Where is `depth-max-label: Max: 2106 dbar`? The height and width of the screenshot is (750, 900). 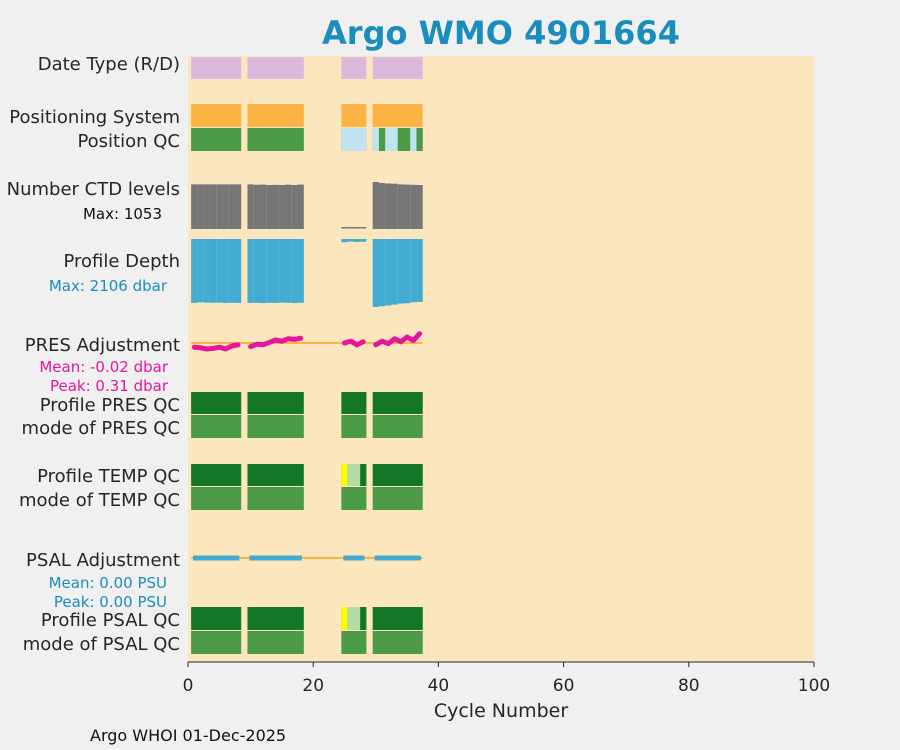 depth-max-label: Max: 2106 dbar is located at coordinates (108, 286).